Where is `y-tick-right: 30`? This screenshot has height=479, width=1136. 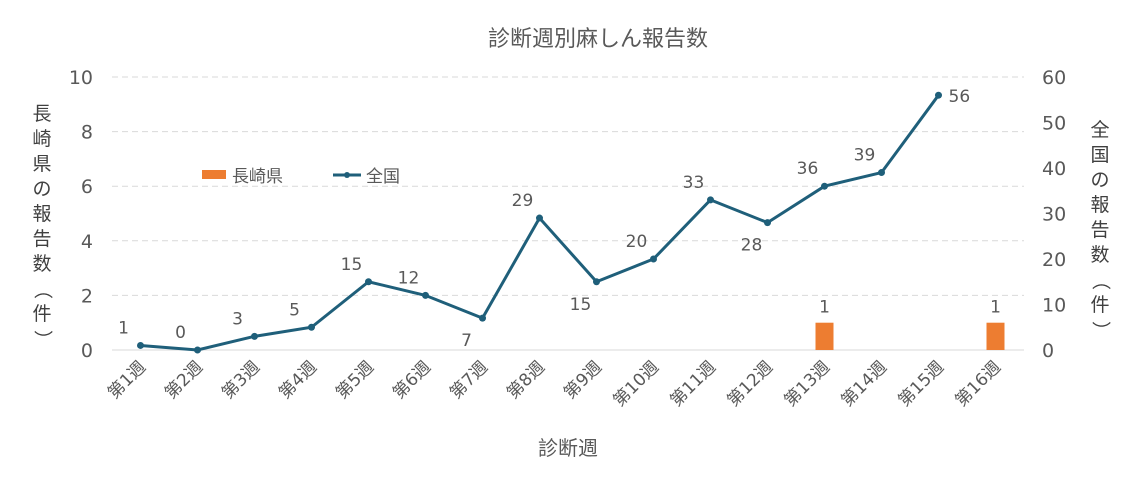 y-tick-right: 30 is located at coordinates (1054, 215).